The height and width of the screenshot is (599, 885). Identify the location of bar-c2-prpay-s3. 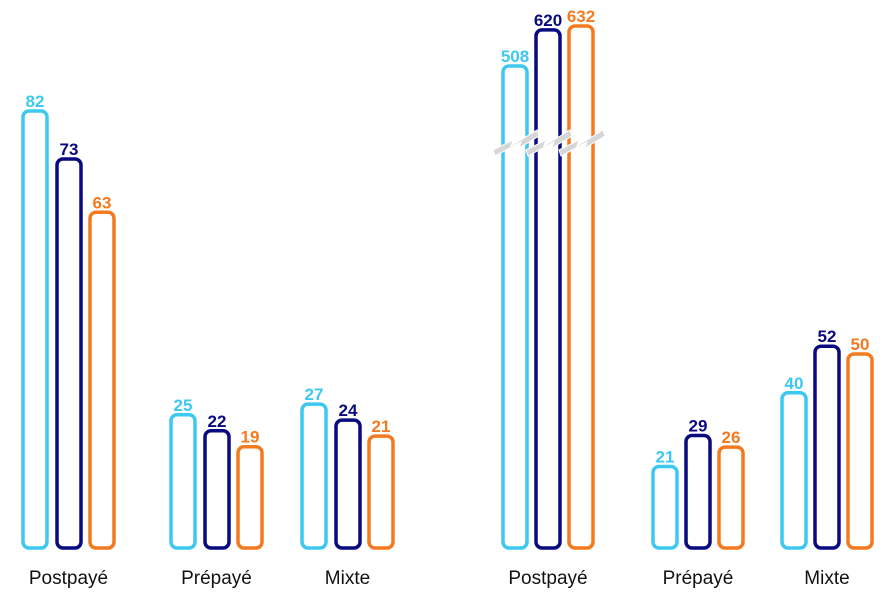
(731, 497).